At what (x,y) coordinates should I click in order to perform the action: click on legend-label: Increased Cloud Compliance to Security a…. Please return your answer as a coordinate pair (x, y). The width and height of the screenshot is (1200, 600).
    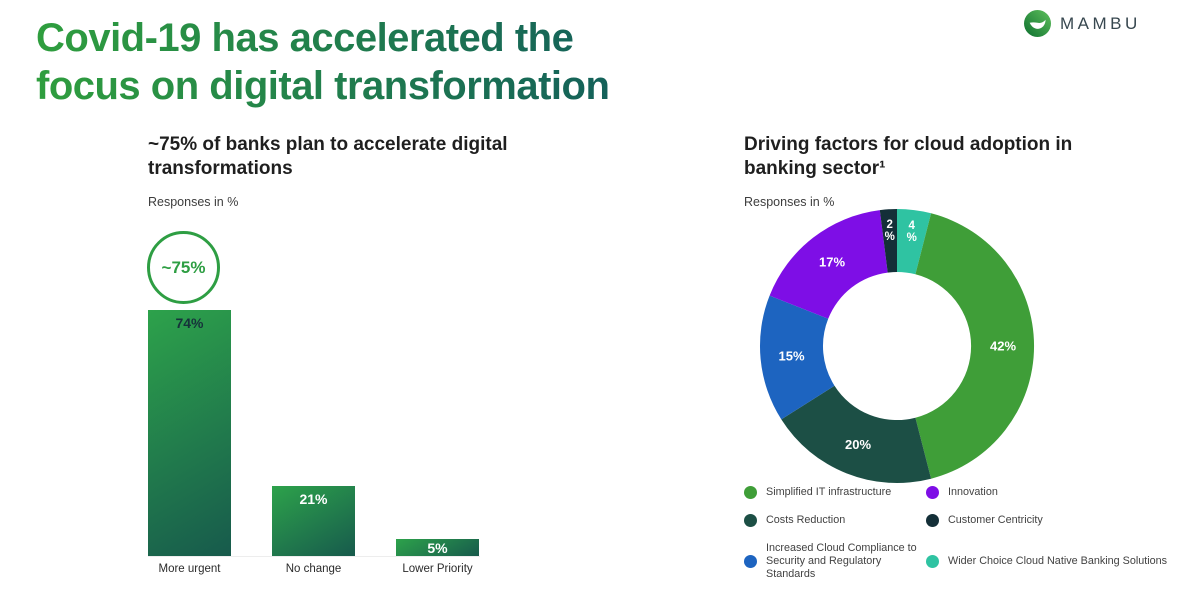
    Looking at the image, I should click on (841, 561).